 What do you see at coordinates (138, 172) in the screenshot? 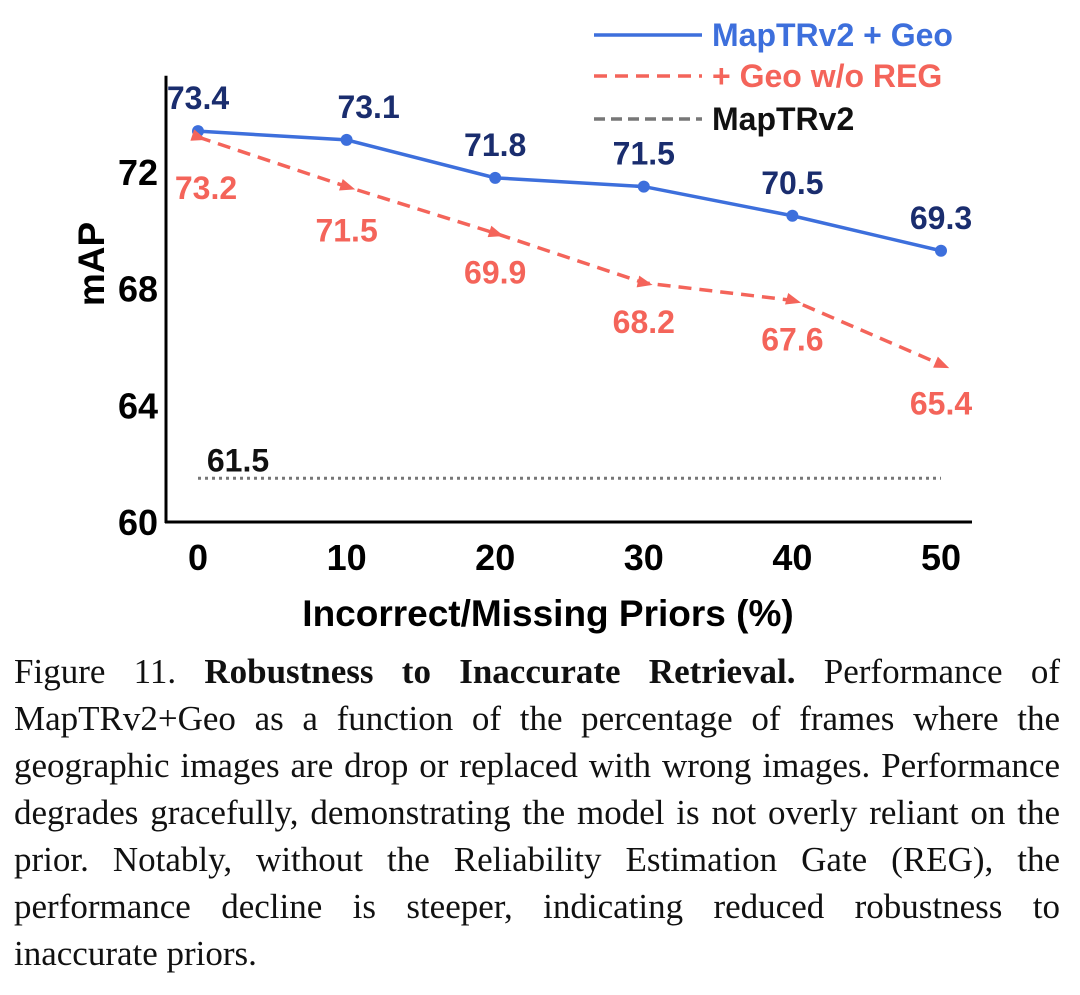
I see `y-tick-label: 72` at bounding box center [138, 172].